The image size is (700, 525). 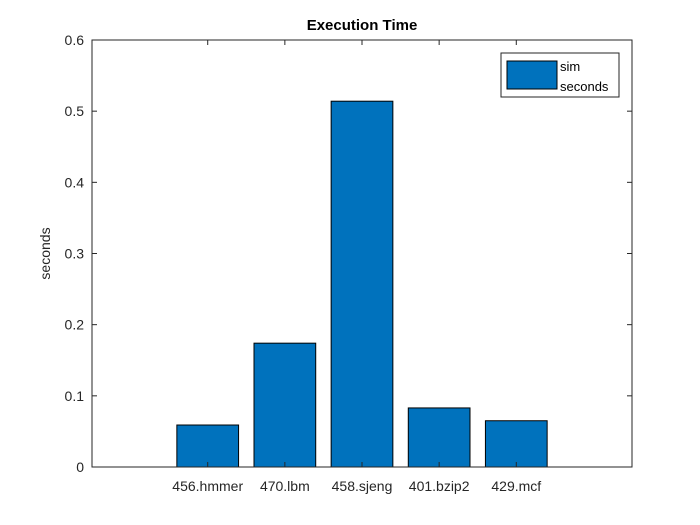 I want to click on y-tick-label: 0.3, so click(x=75, y=254).